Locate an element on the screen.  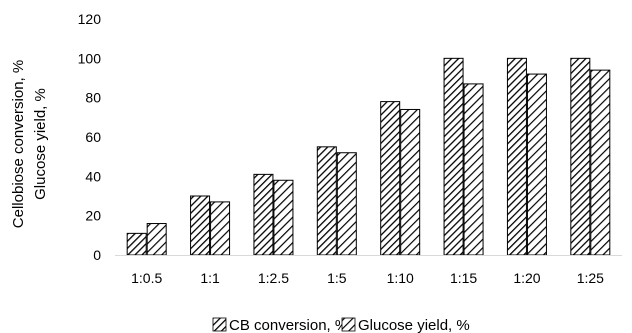
legend-label-cb-conversion: CB conversion, % is located at coordinates (288, 325).